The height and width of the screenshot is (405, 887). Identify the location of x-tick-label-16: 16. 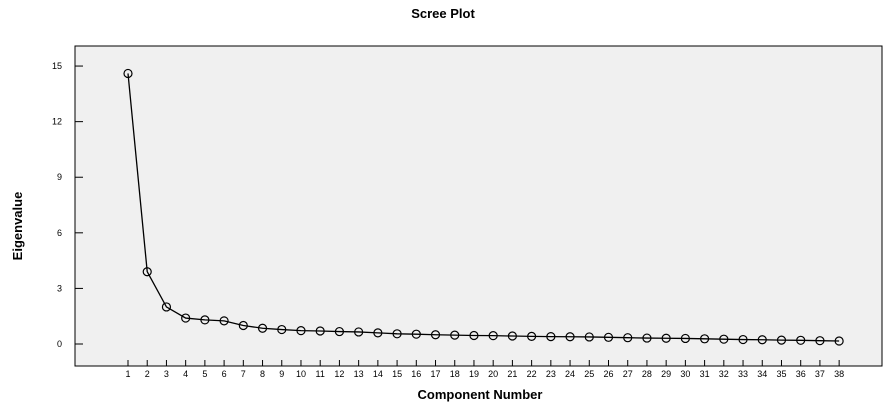
(416, 374).